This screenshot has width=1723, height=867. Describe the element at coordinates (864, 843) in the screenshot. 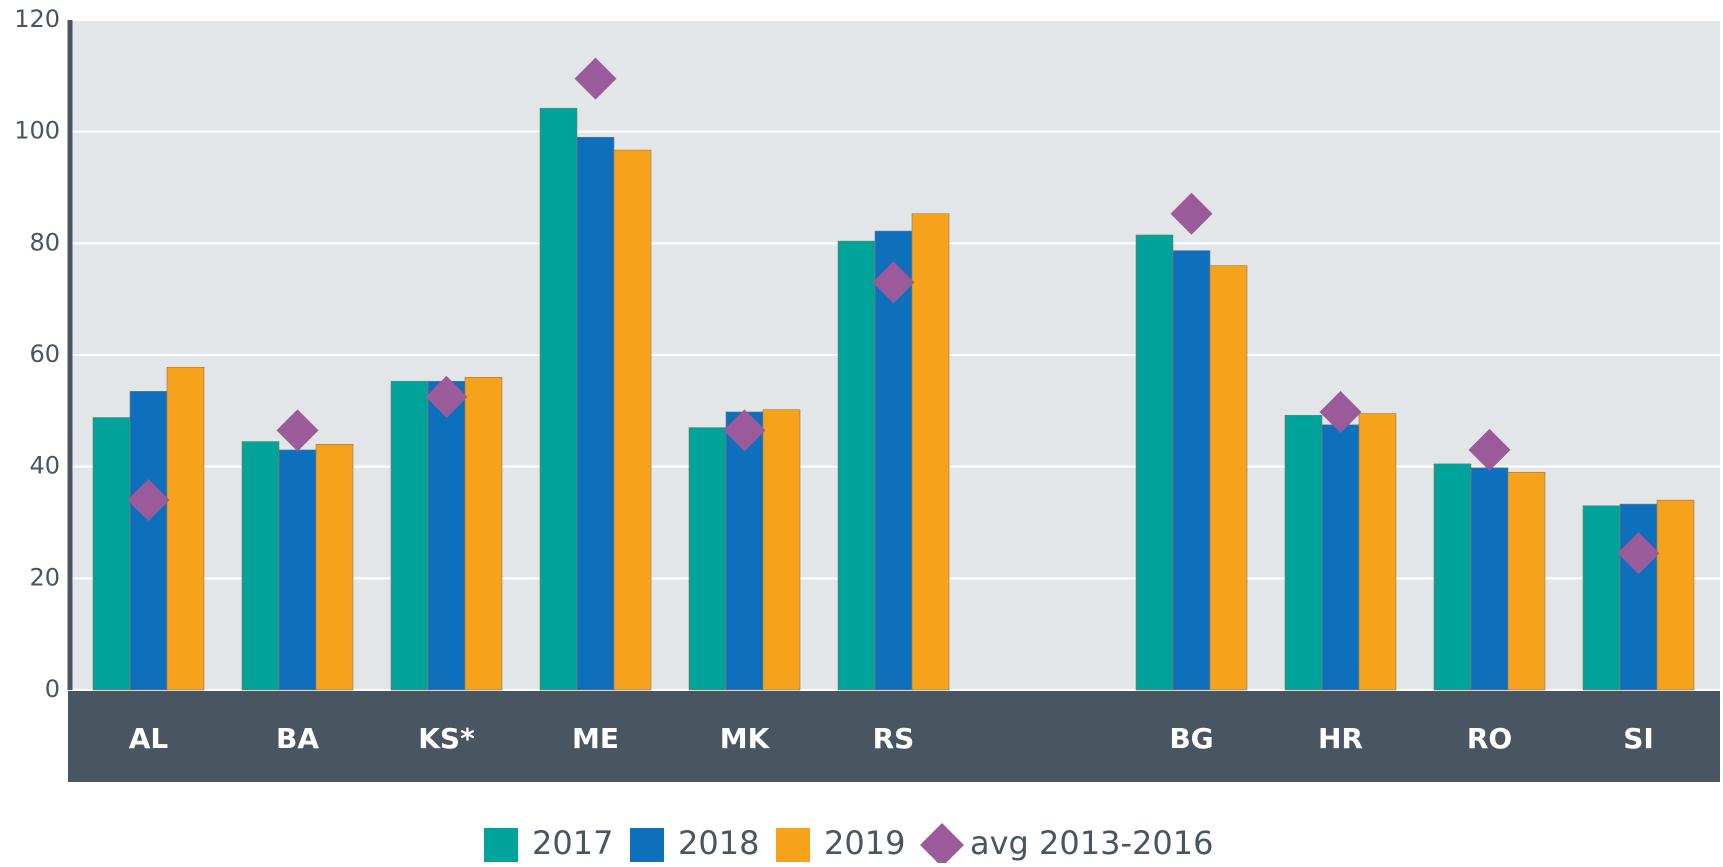

I see `legend-label: 2019` at that location.